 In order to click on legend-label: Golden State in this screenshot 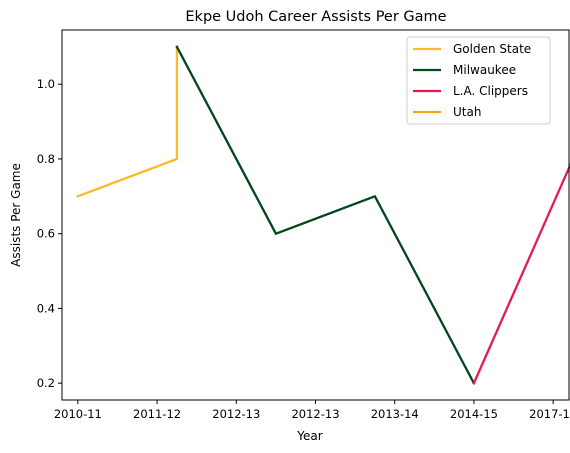, I will do `click(492, 49)`.